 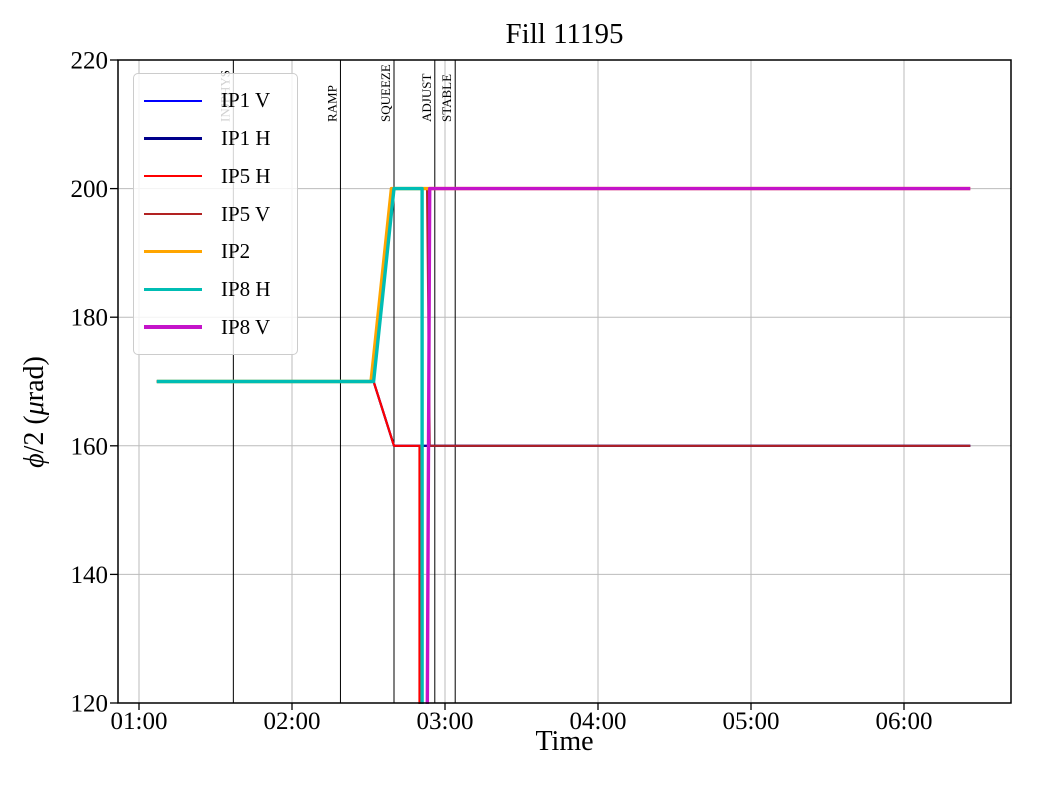 What do you see at coordinates (564, 741) in the screenshot?
I see `x-axis-label: Time` at bounding box center [564, 741].